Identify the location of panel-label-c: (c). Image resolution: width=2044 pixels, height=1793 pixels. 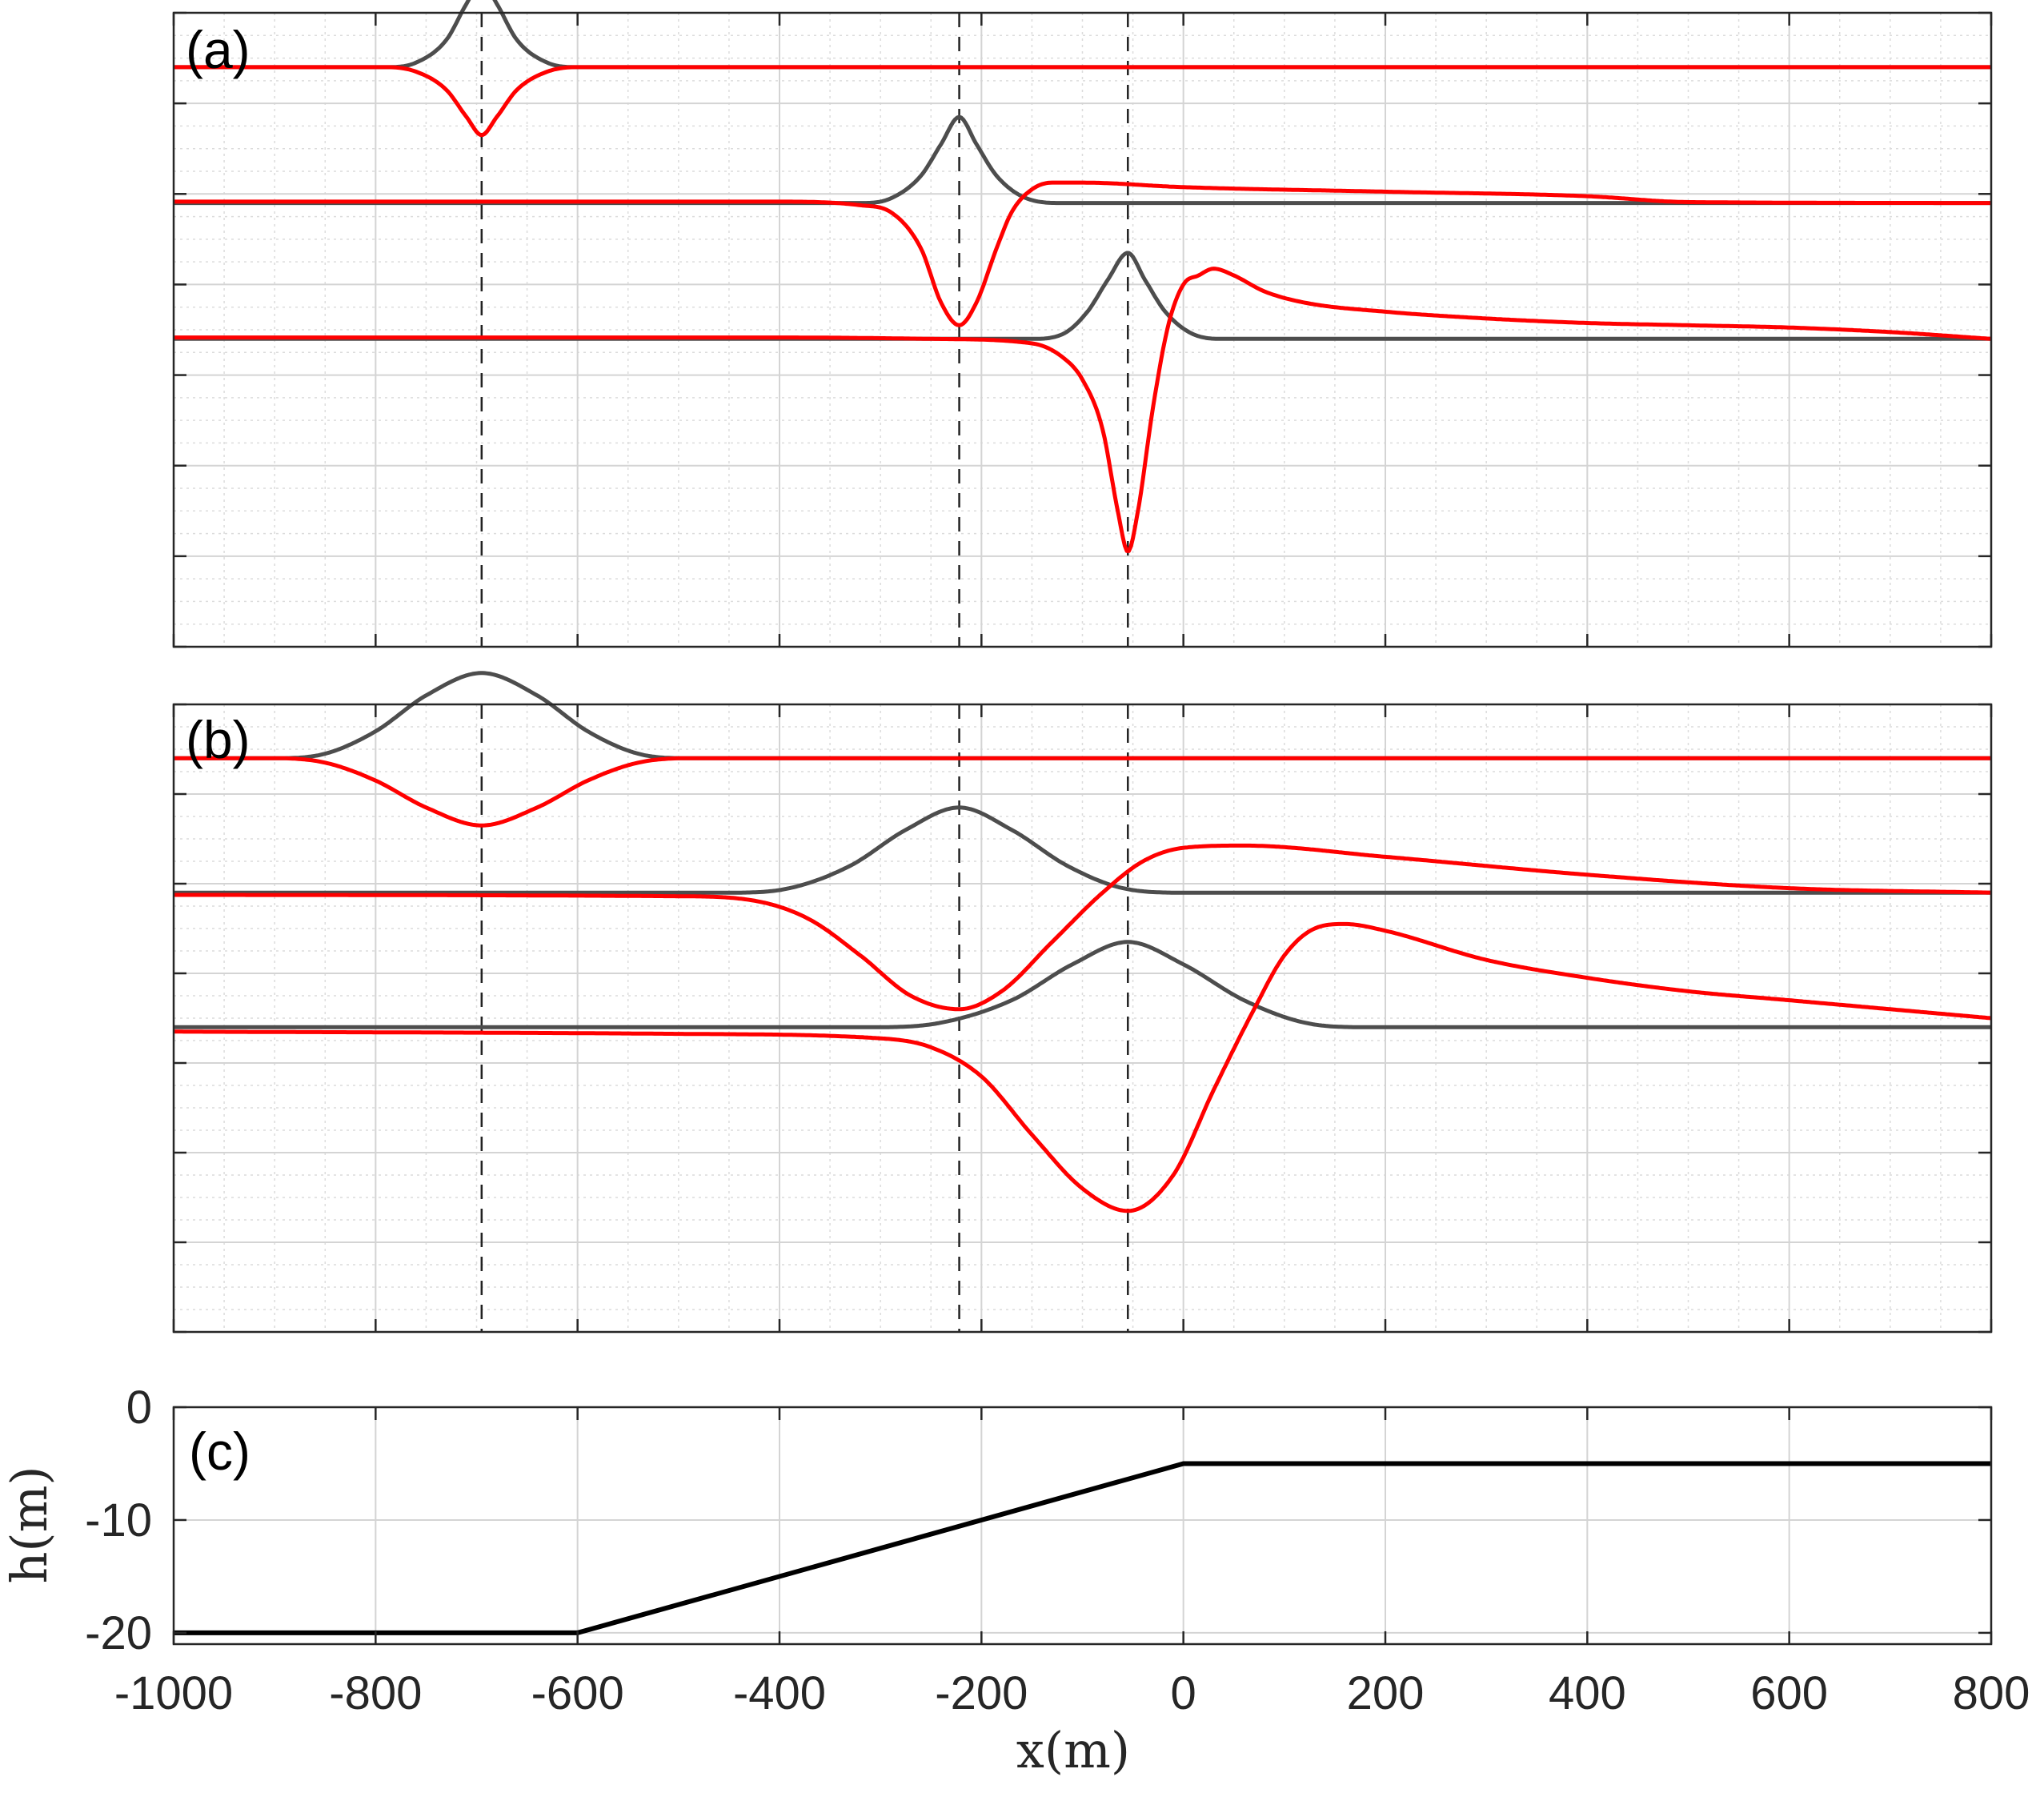
(220, 1451).